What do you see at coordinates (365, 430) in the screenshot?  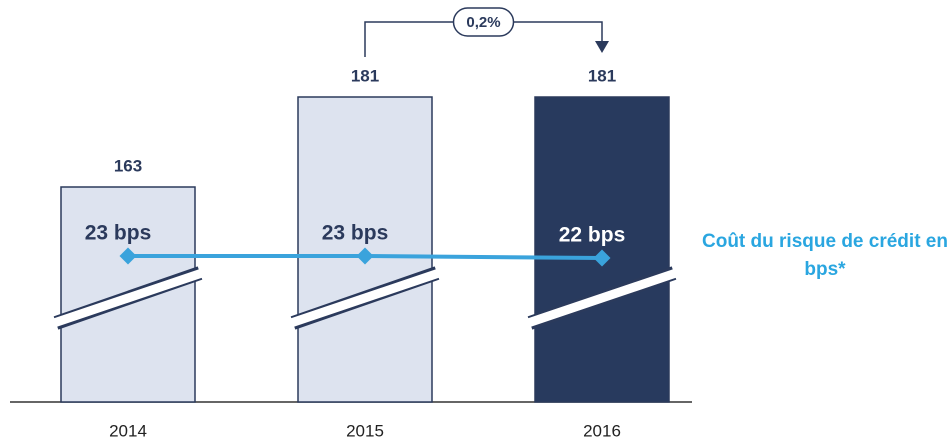 I see `x-tick-label: 2015` at bounding box center [365, 430].